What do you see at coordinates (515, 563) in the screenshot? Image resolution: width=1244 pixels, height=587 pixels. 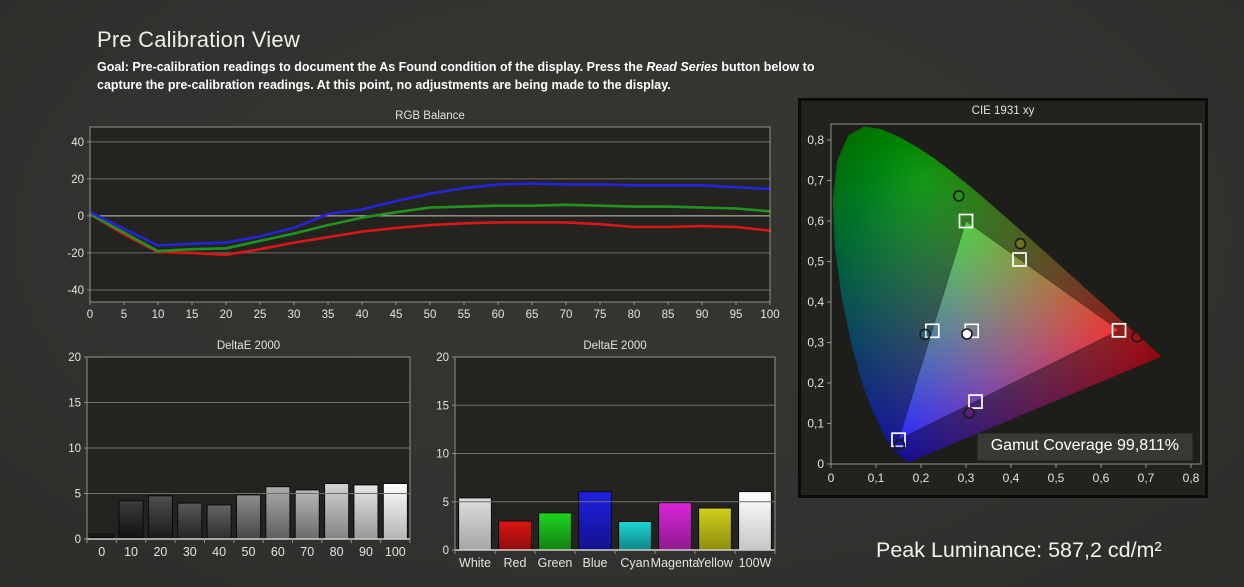 I see `bar-category-label: Red` at bounding box center [515, 563].